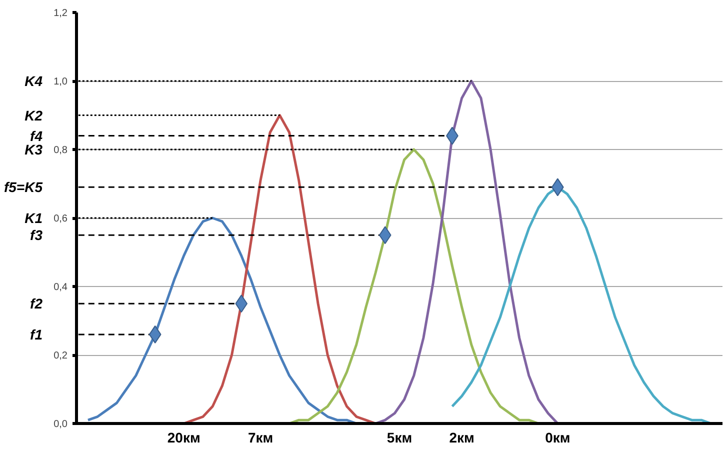  What do you see at coordinates (36, 334) in the screenshot?
I see `text: f1` at bounding box center [36, 334].